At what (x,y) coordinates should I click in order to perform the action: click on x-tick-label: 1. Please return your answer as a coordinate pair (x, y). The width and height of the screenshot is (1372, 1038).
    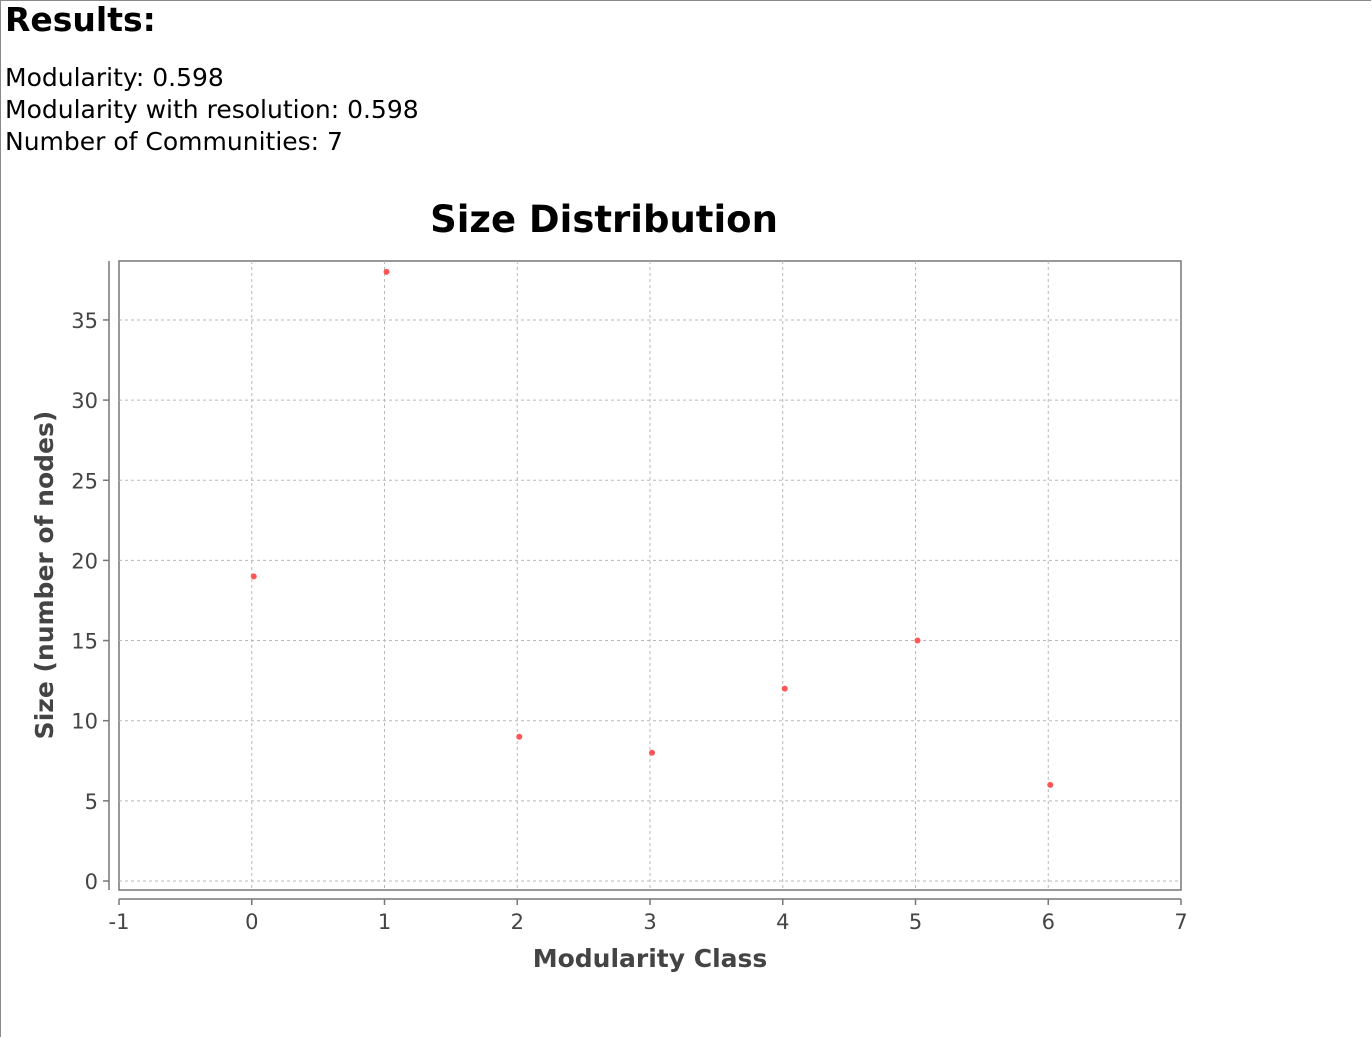
    Looking at the image, I should click on (384, 922).